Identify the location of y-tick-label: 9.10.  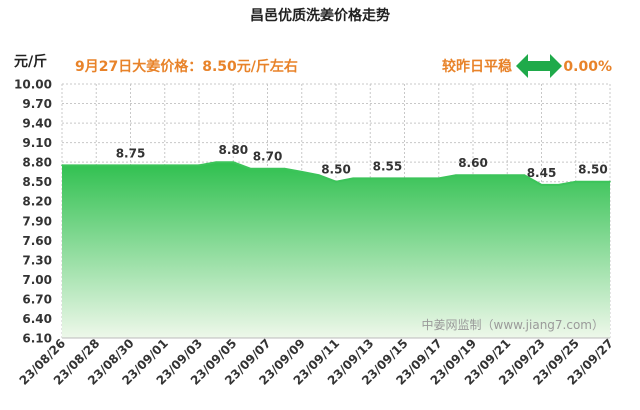
(37, 143).